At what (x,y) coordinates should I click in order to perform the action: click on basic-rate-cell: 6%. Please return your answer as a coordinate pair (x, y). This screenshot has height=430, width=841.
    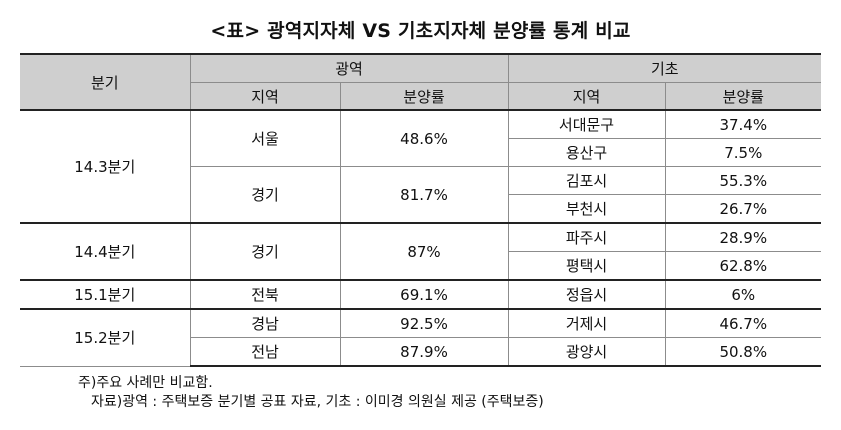
    Looking at the image, I should click on (743, 294).